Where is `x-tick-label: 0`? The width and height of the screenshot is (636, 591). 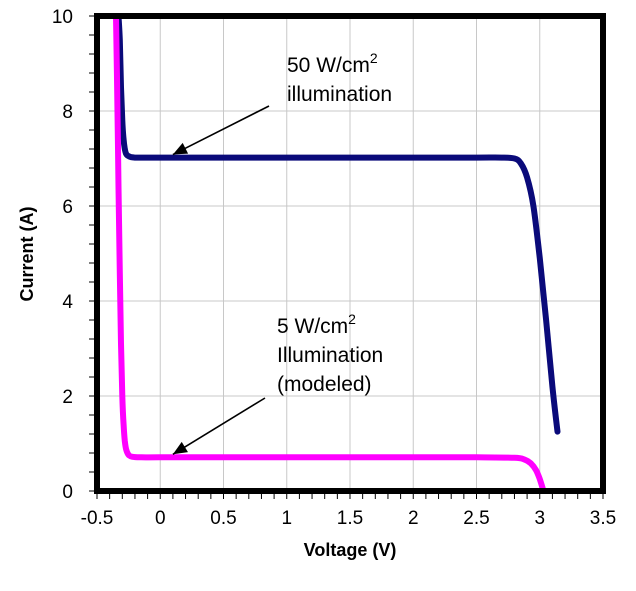
x-tick-label: 0 is located at coordinates (160, 518).